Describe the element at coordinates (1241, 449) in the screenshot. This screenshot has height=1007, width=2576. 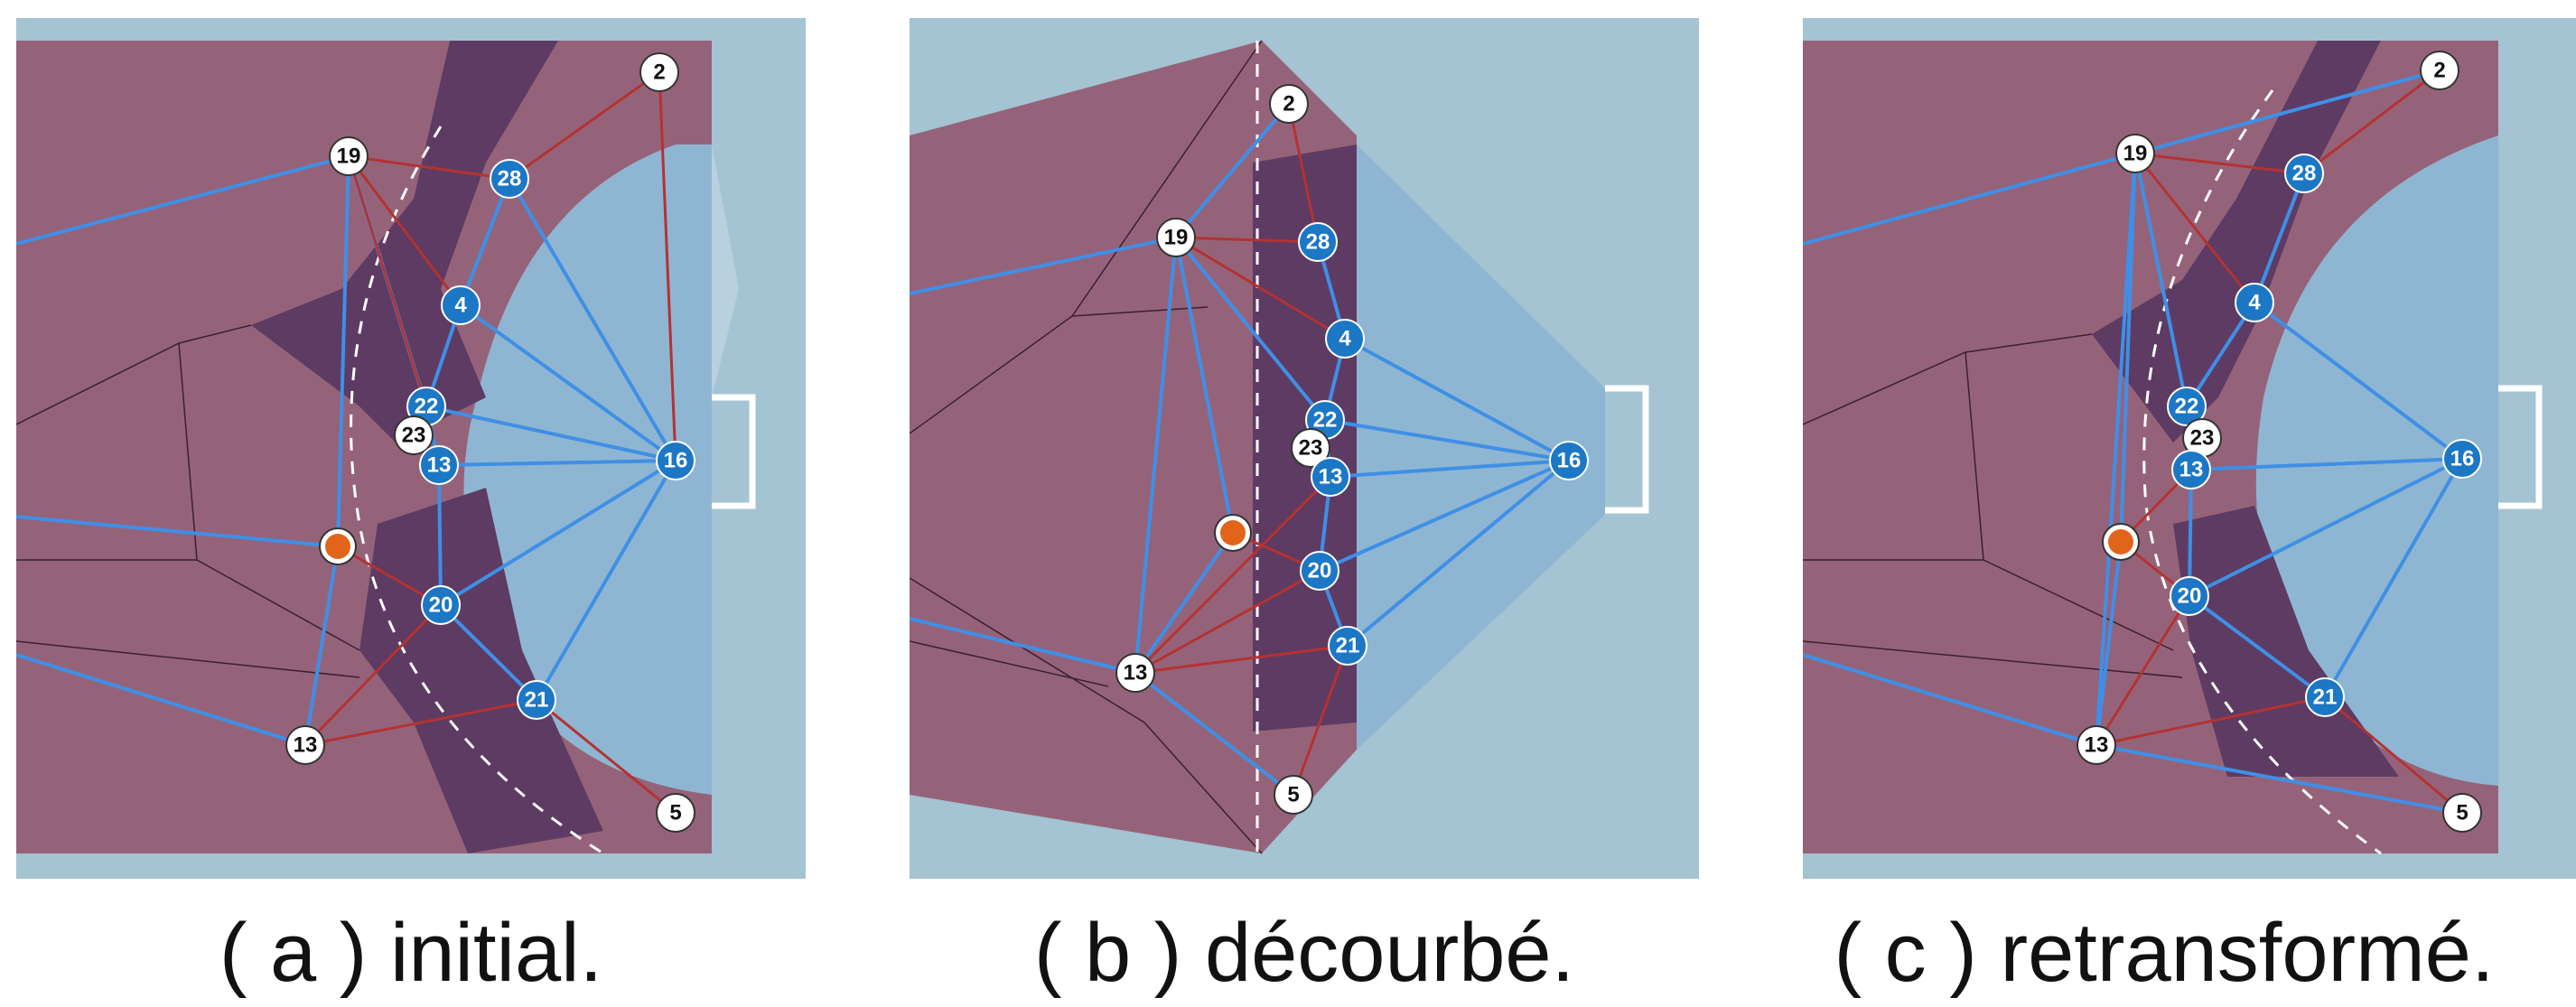
I see `red-edges` at that location.